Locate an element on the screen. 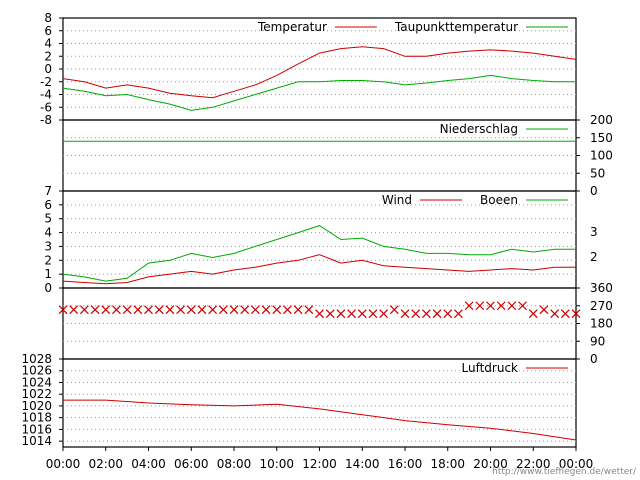 This screenshot has height=480, width=640. x-tick-label: 18:00 is located at coordinates (447, 464).